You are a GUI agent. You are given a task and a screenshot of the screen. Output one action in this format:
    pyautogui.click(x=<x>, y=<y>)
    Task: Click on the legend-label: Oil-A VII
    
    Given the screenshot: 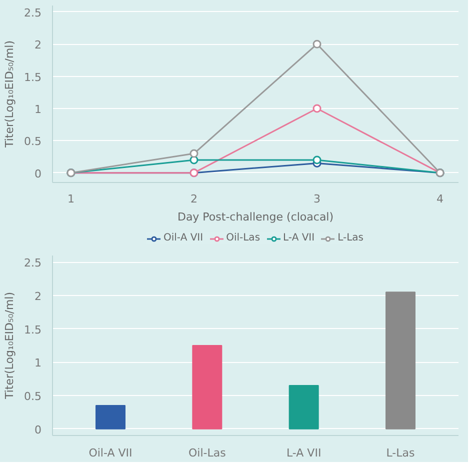 What is the action you would take?
    pyautogui.click(x=184, y=238)
    